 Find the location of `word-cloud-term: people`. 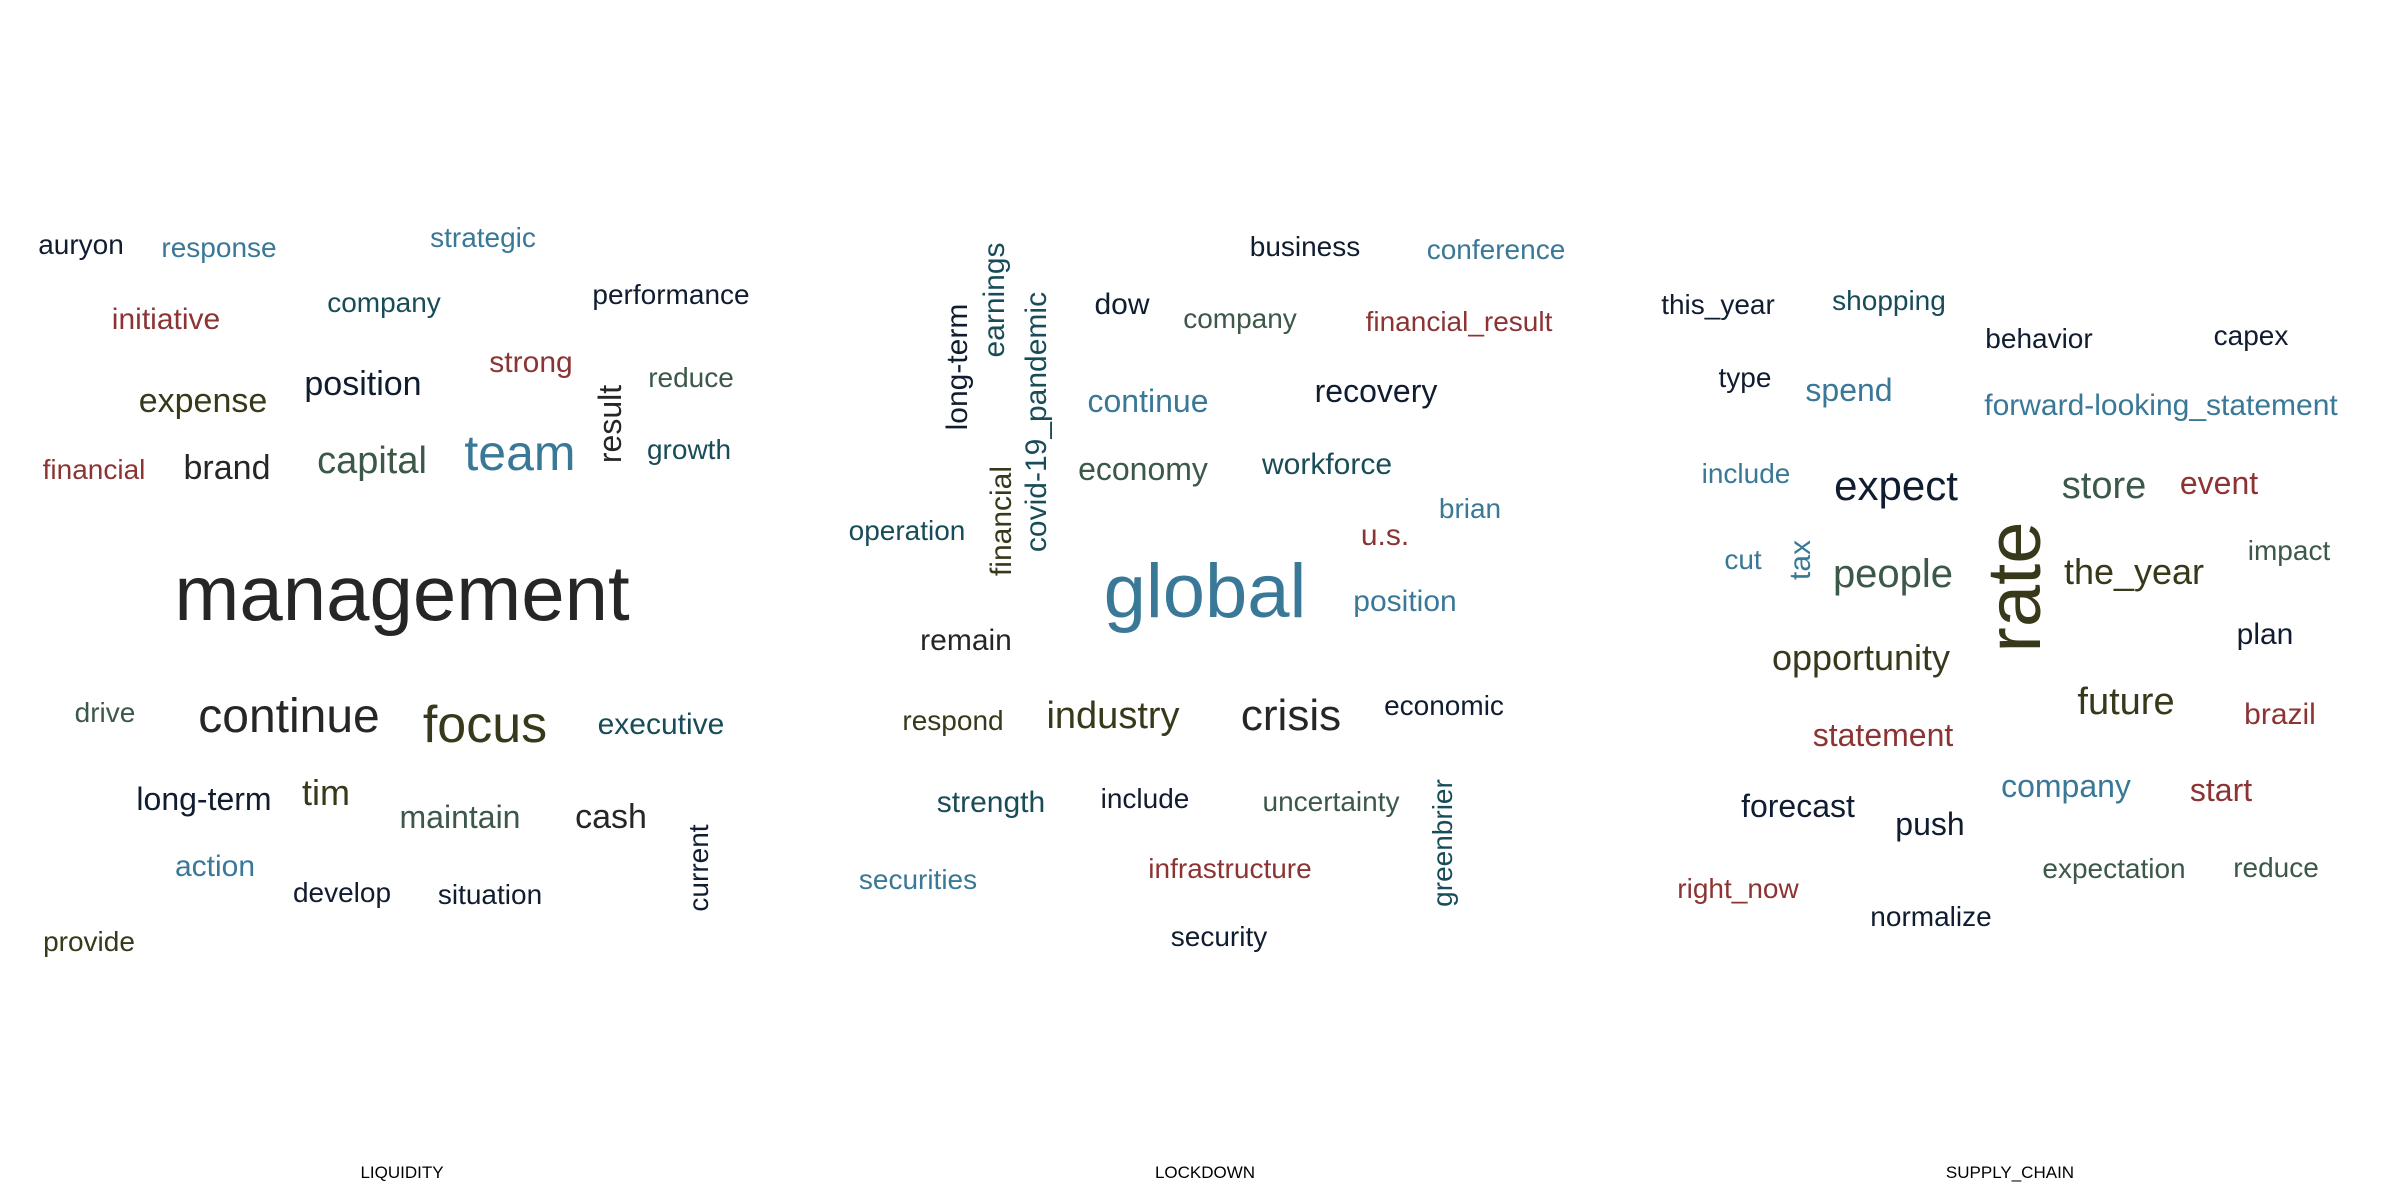

word-cloud-term: people is located at coordinates (1893, 574).